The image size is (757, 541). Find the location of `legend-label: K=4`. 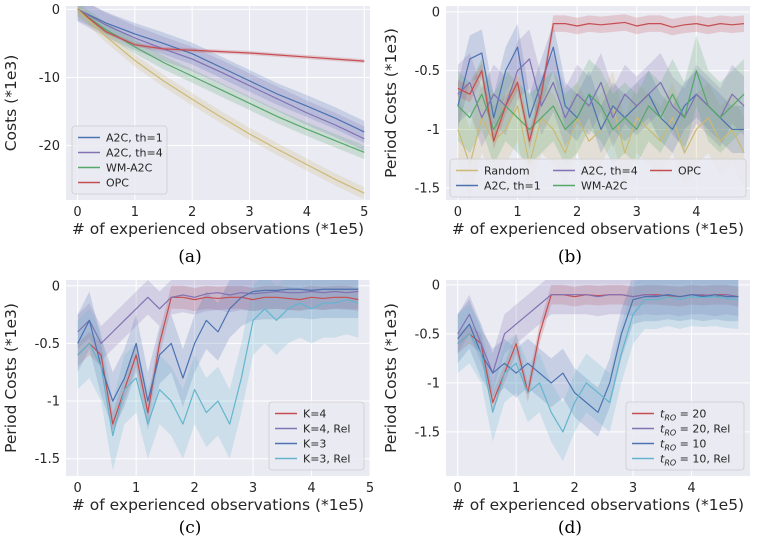

legend-label: K=4 is located at coordinates (314, 414).